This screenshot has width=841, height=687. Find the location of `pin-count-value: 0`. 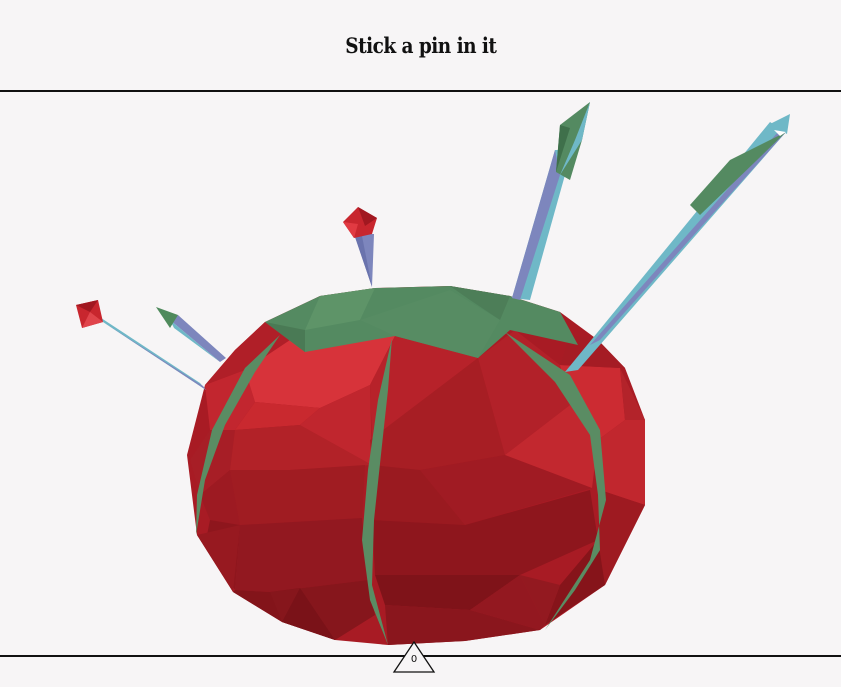

pin-count-value: 0 is located at coordinates (414, 659).